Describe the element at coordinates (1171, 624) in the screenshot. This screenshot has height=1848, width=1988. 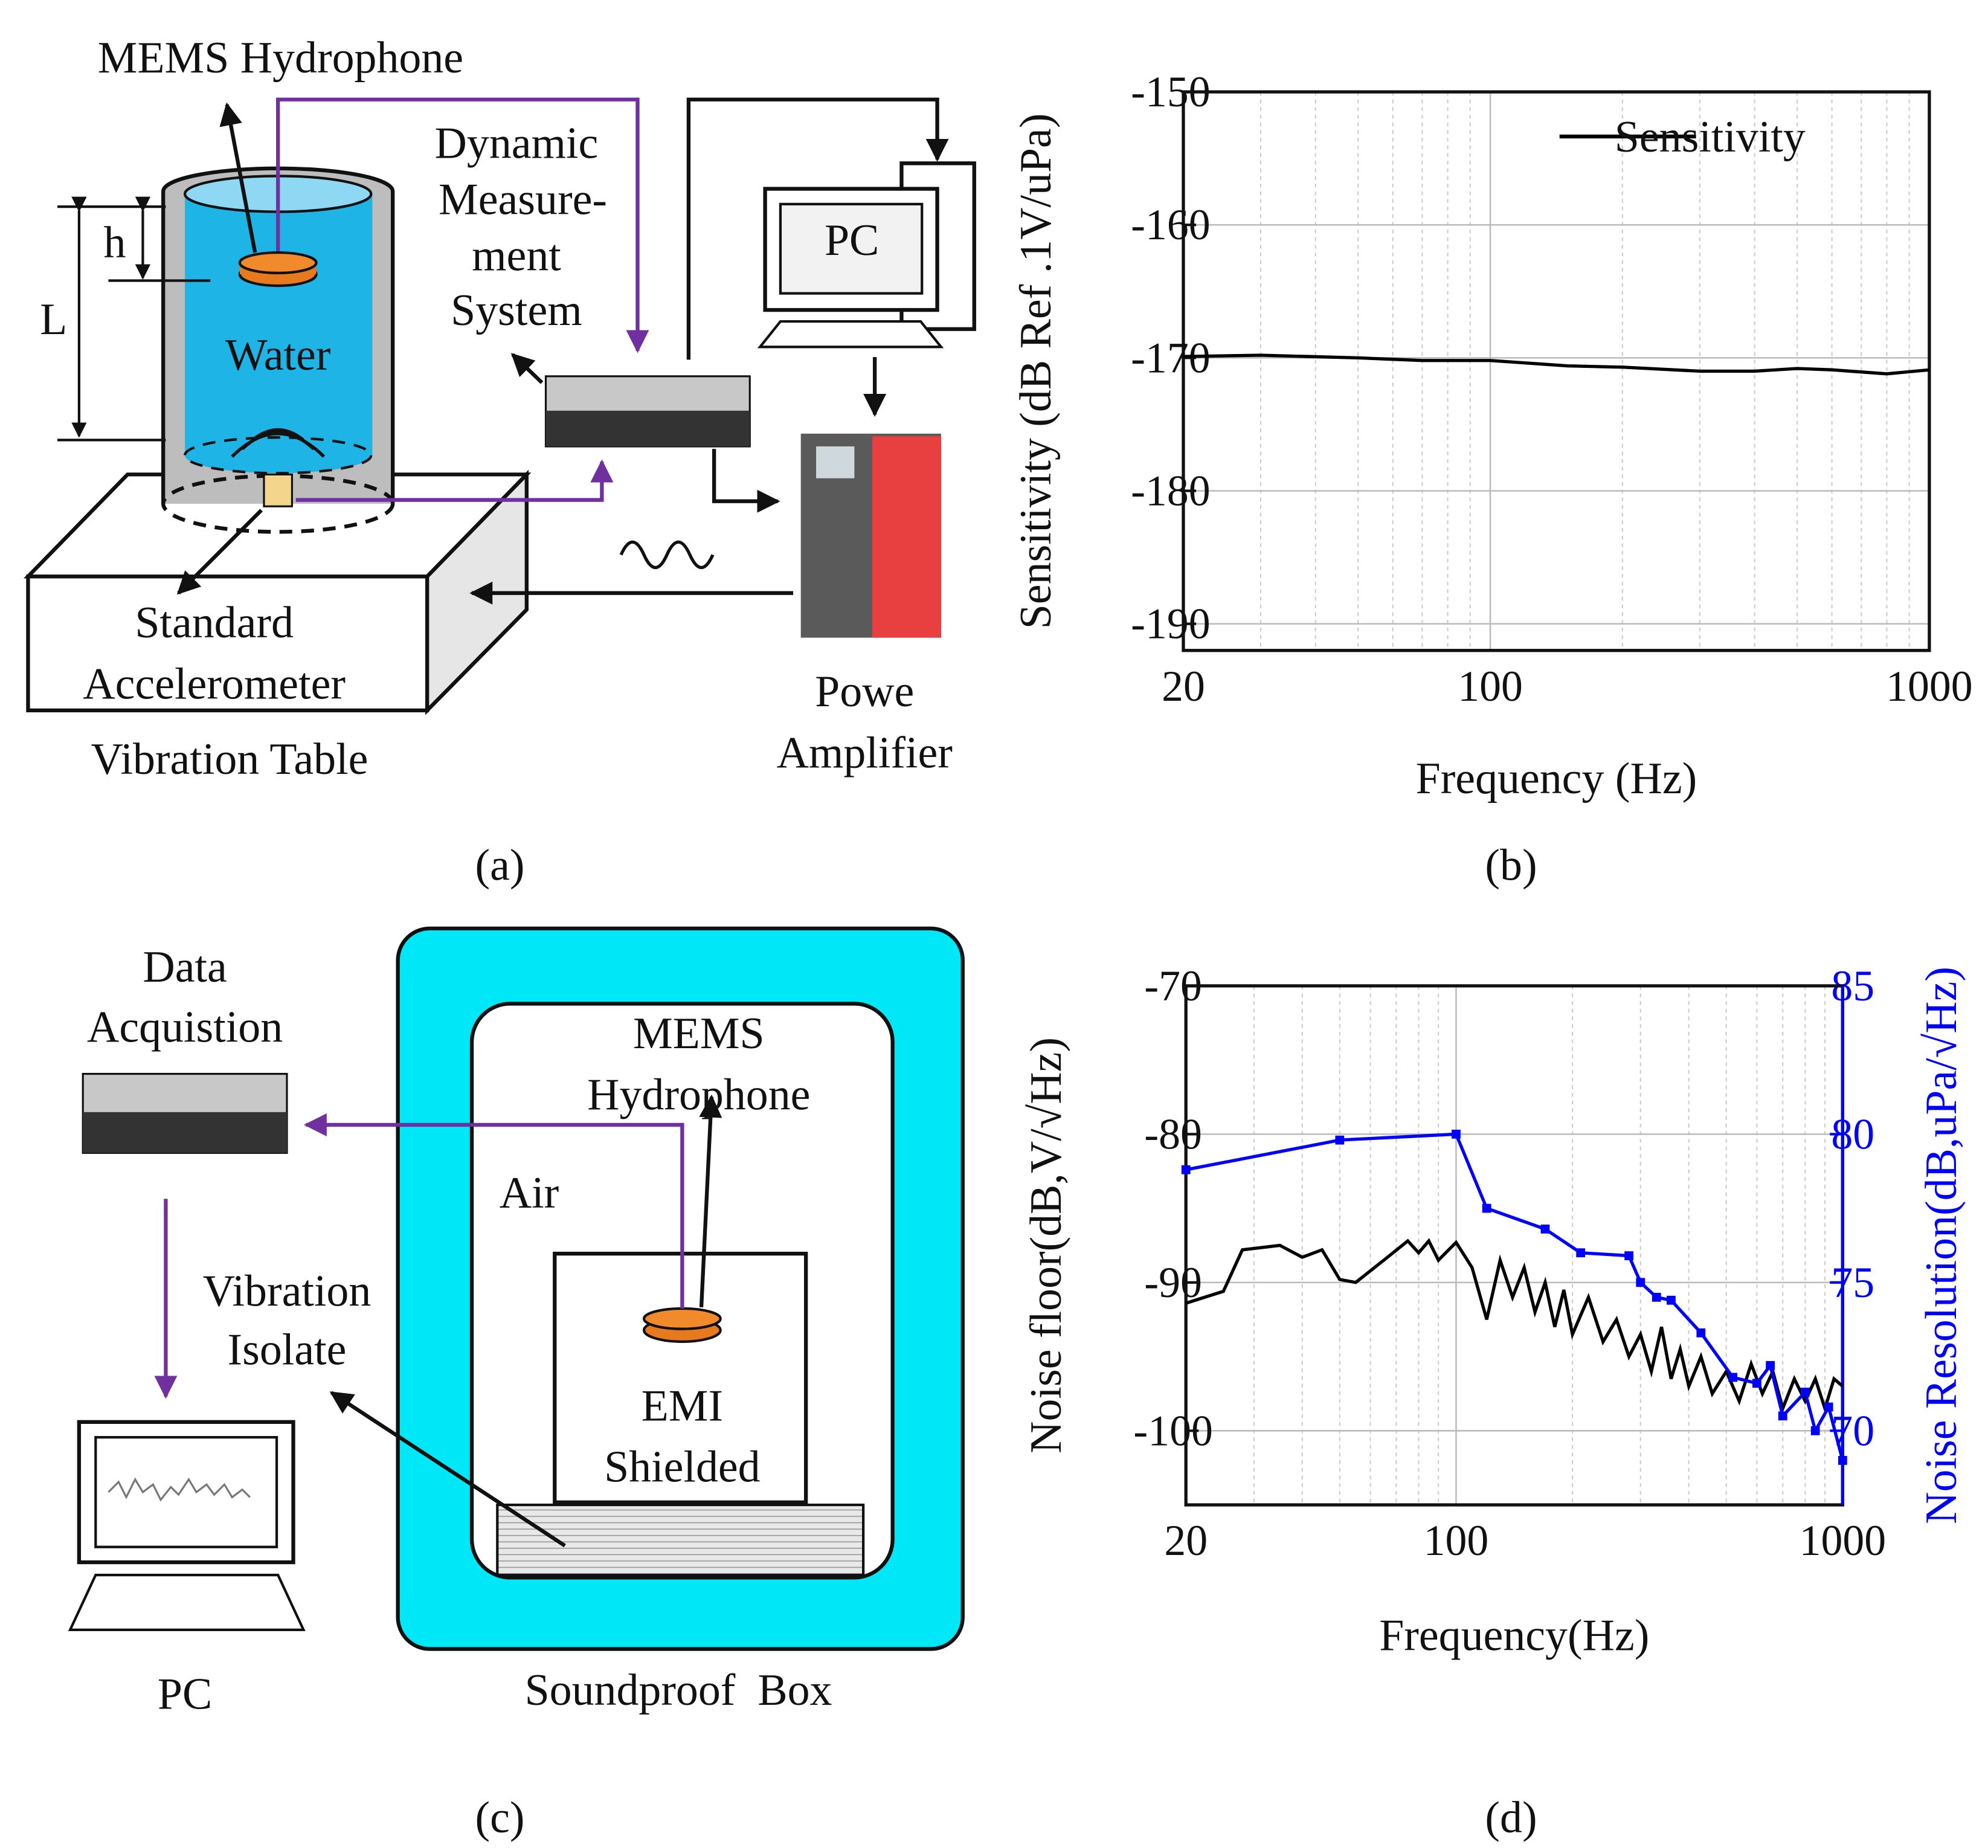
I see `y-tick-label: -190` at that location.